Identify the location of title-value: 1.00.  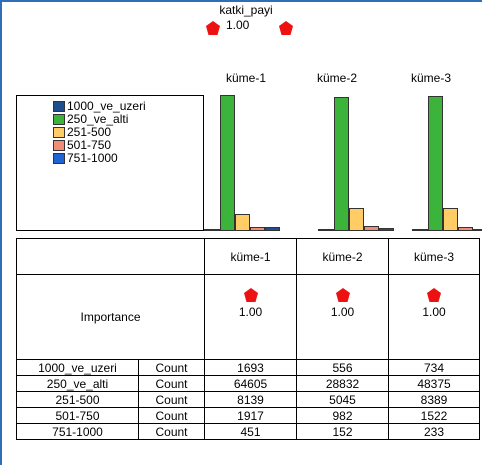
(238, 25).